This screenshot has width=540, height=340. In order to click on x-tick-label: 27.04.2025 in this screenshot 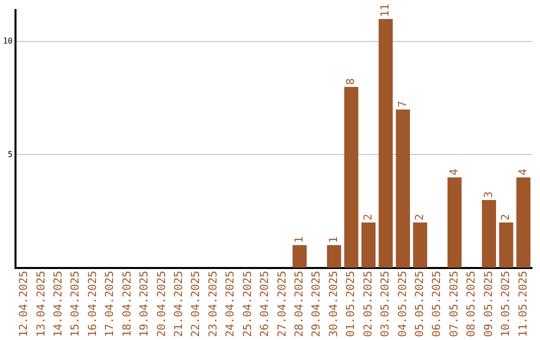, I will do `click(281, 304)`.